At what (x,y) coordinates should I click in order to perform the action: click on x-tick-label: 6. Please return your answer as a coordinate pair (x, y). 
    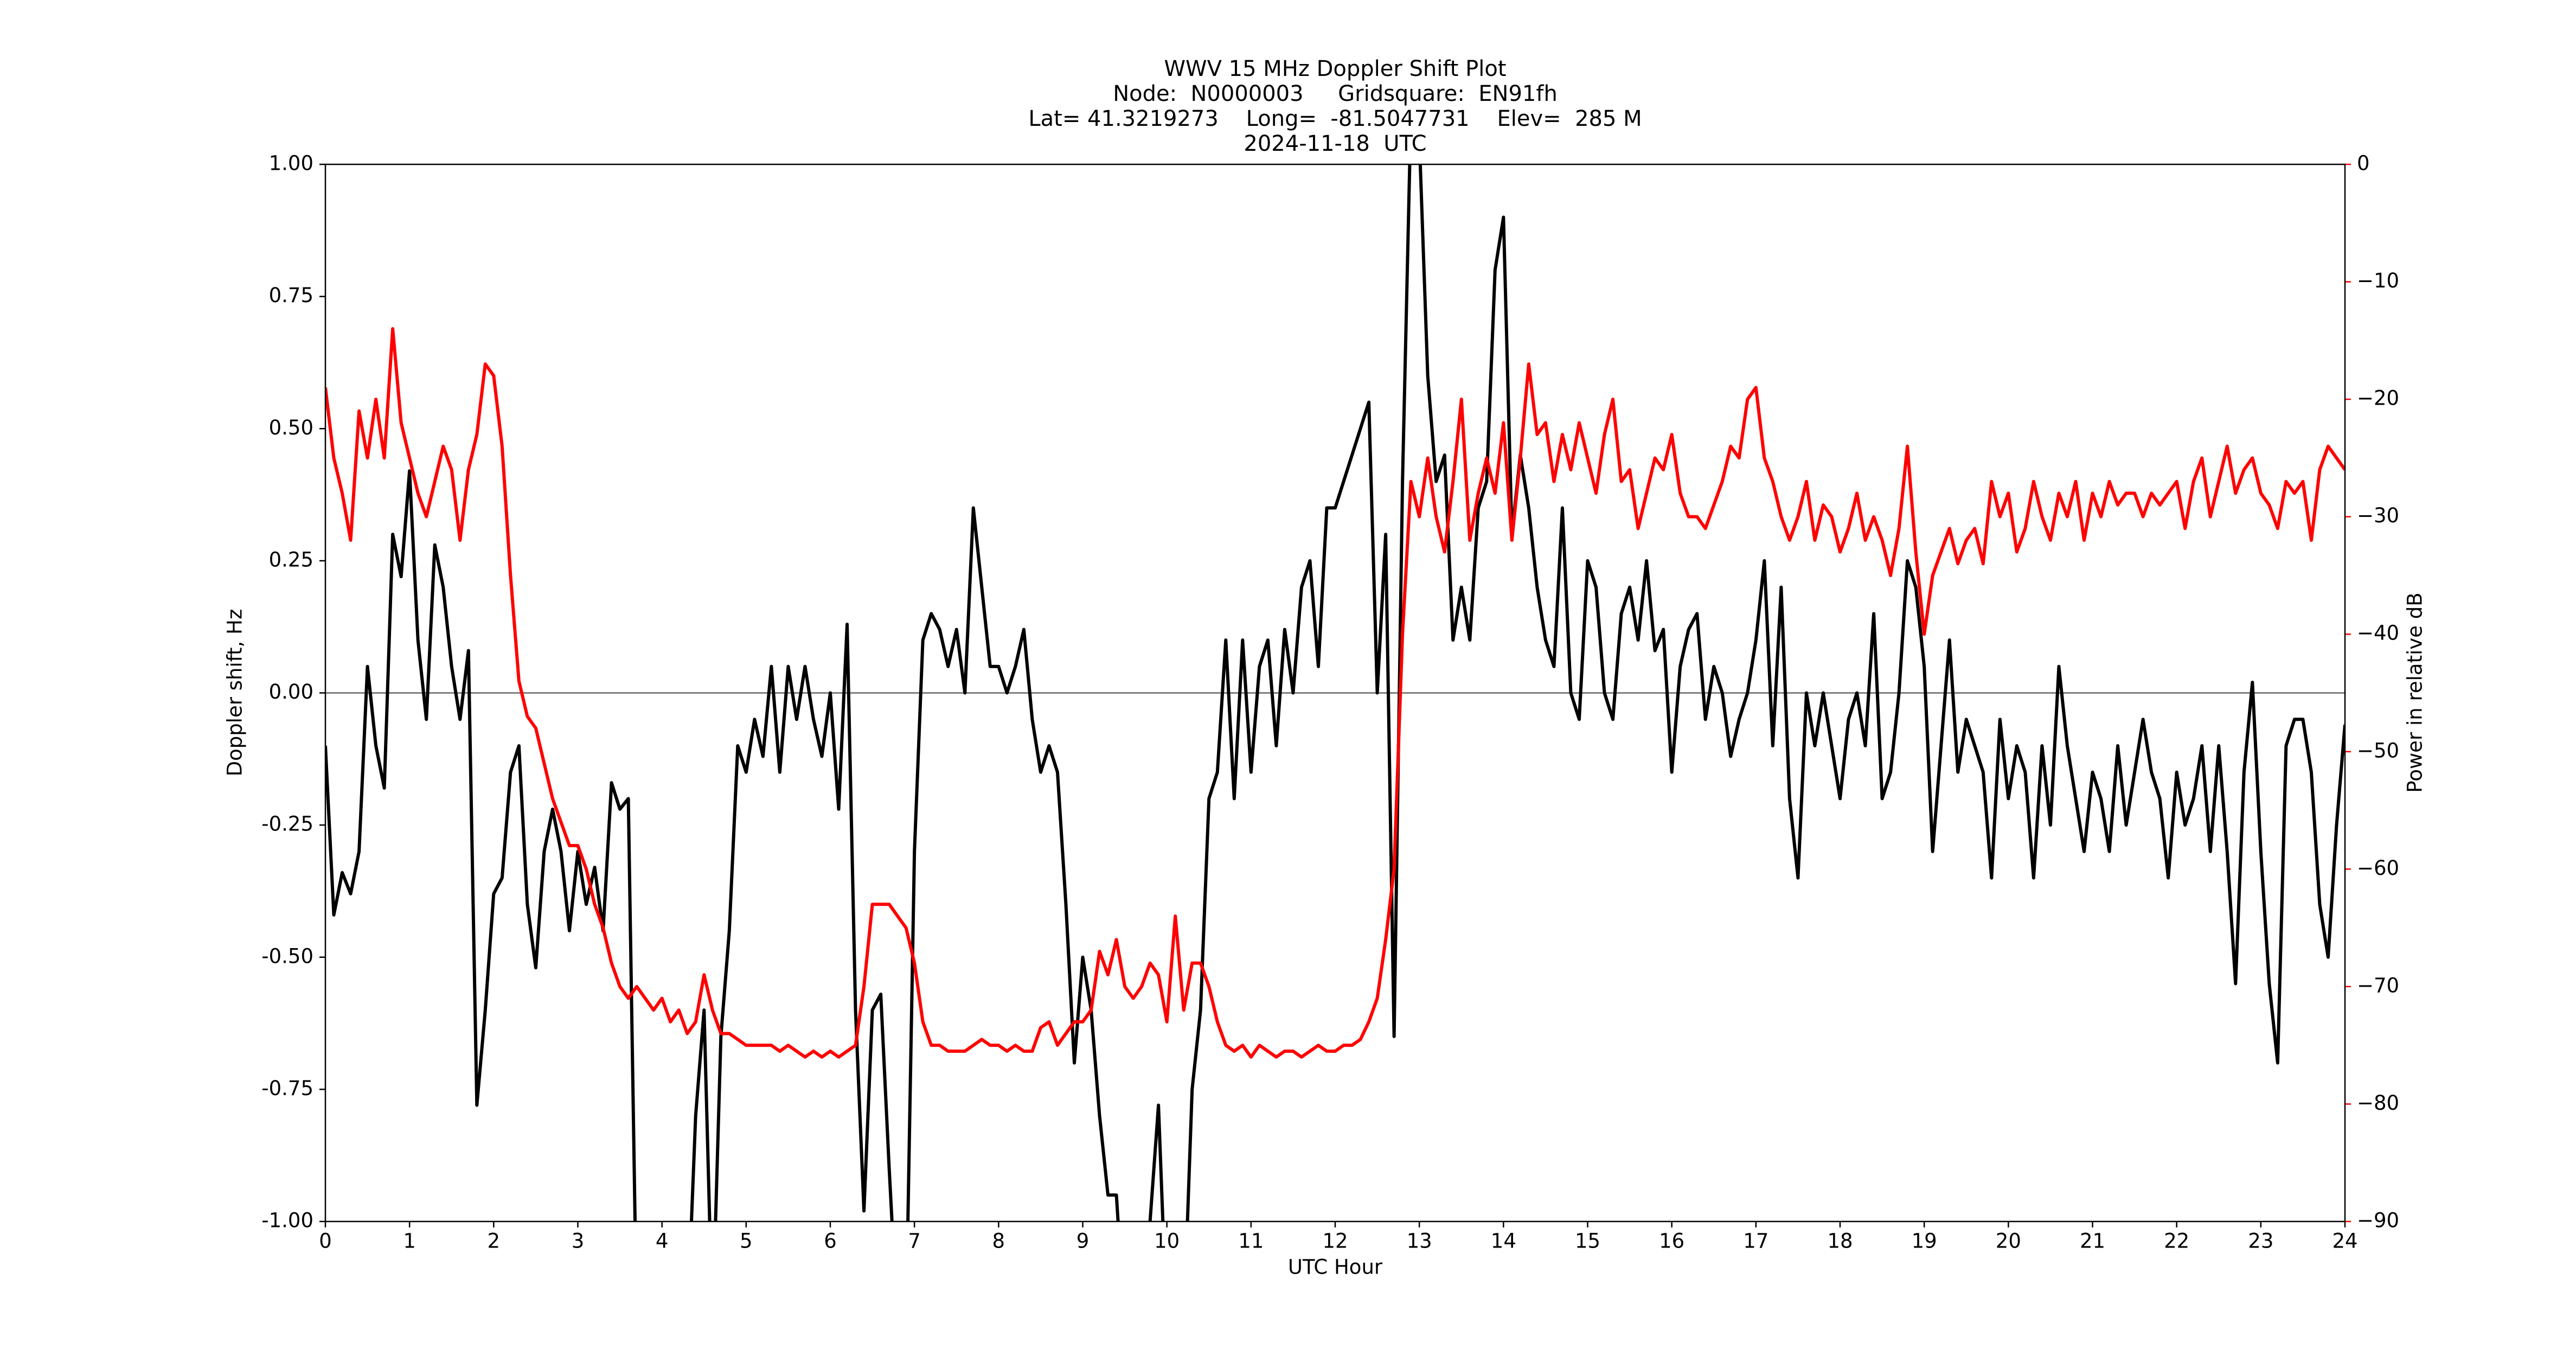
    Looking at the image, I should click on (830, 1241).